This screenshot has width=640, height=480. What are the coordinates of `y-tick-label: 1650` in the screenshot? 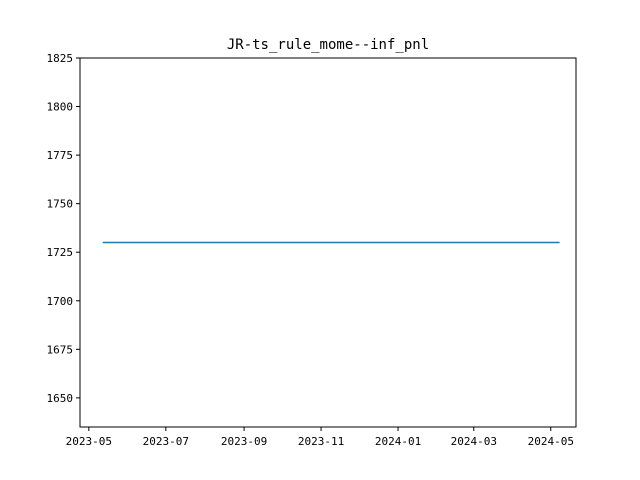 It's located at (60, 398).